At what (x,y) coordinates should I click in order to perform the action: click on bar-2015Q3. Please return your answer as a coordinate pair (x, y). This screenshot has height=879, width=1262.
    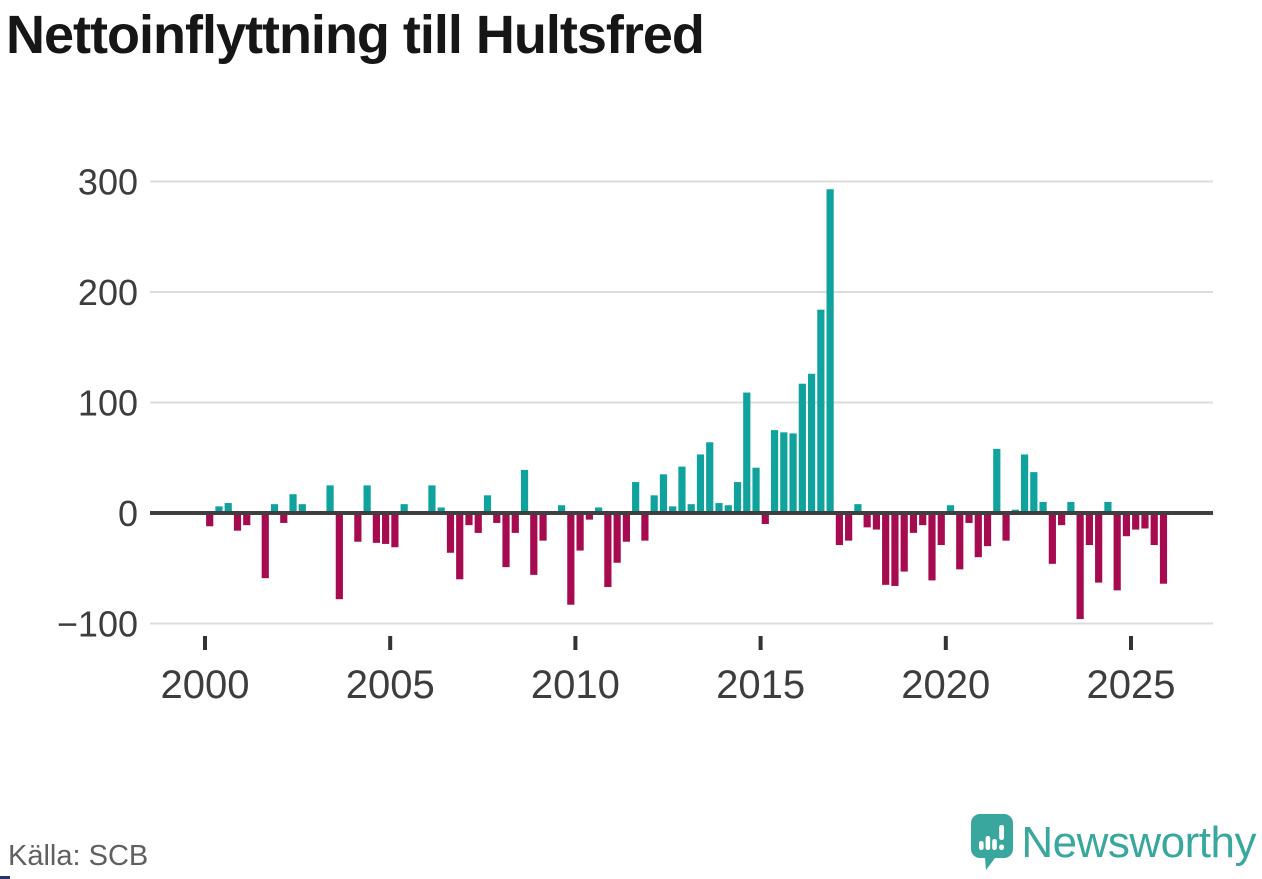
    Looking at the image, I should click on (784, 472).